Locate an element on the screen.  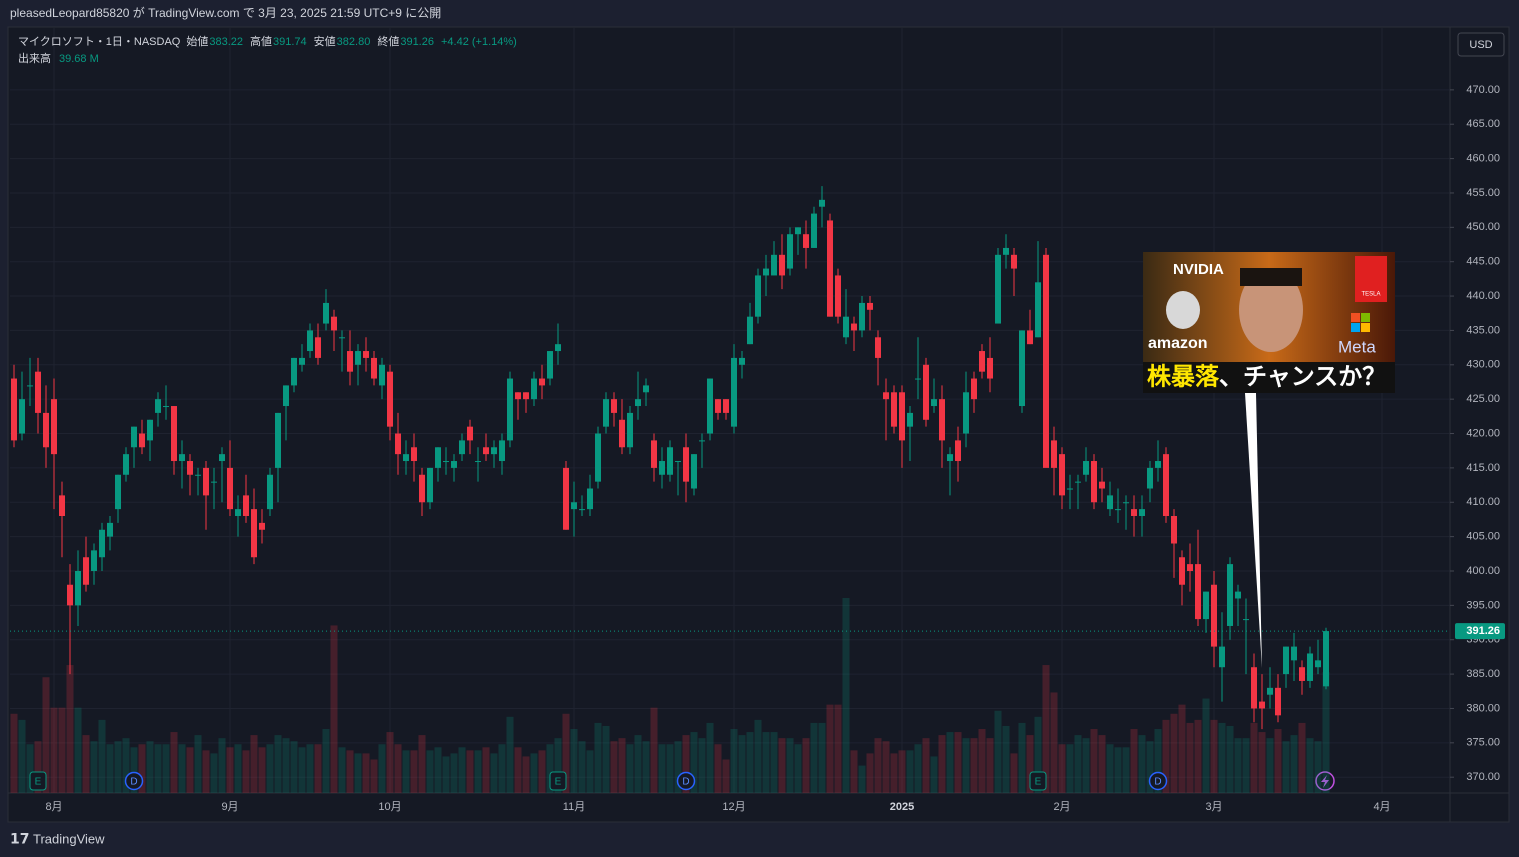
caption-band is located at coordinates (1269, 377).